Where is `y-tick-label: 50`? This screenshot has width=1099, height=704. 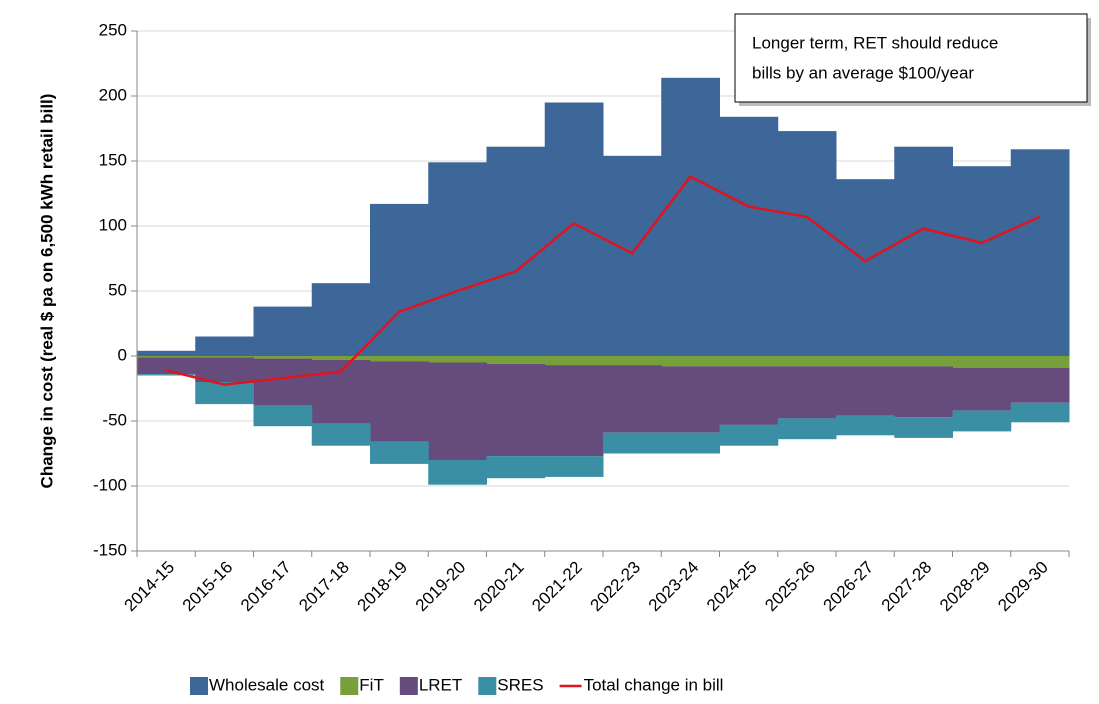
y-tick-label: 50 is located at coordinates (117, 289).